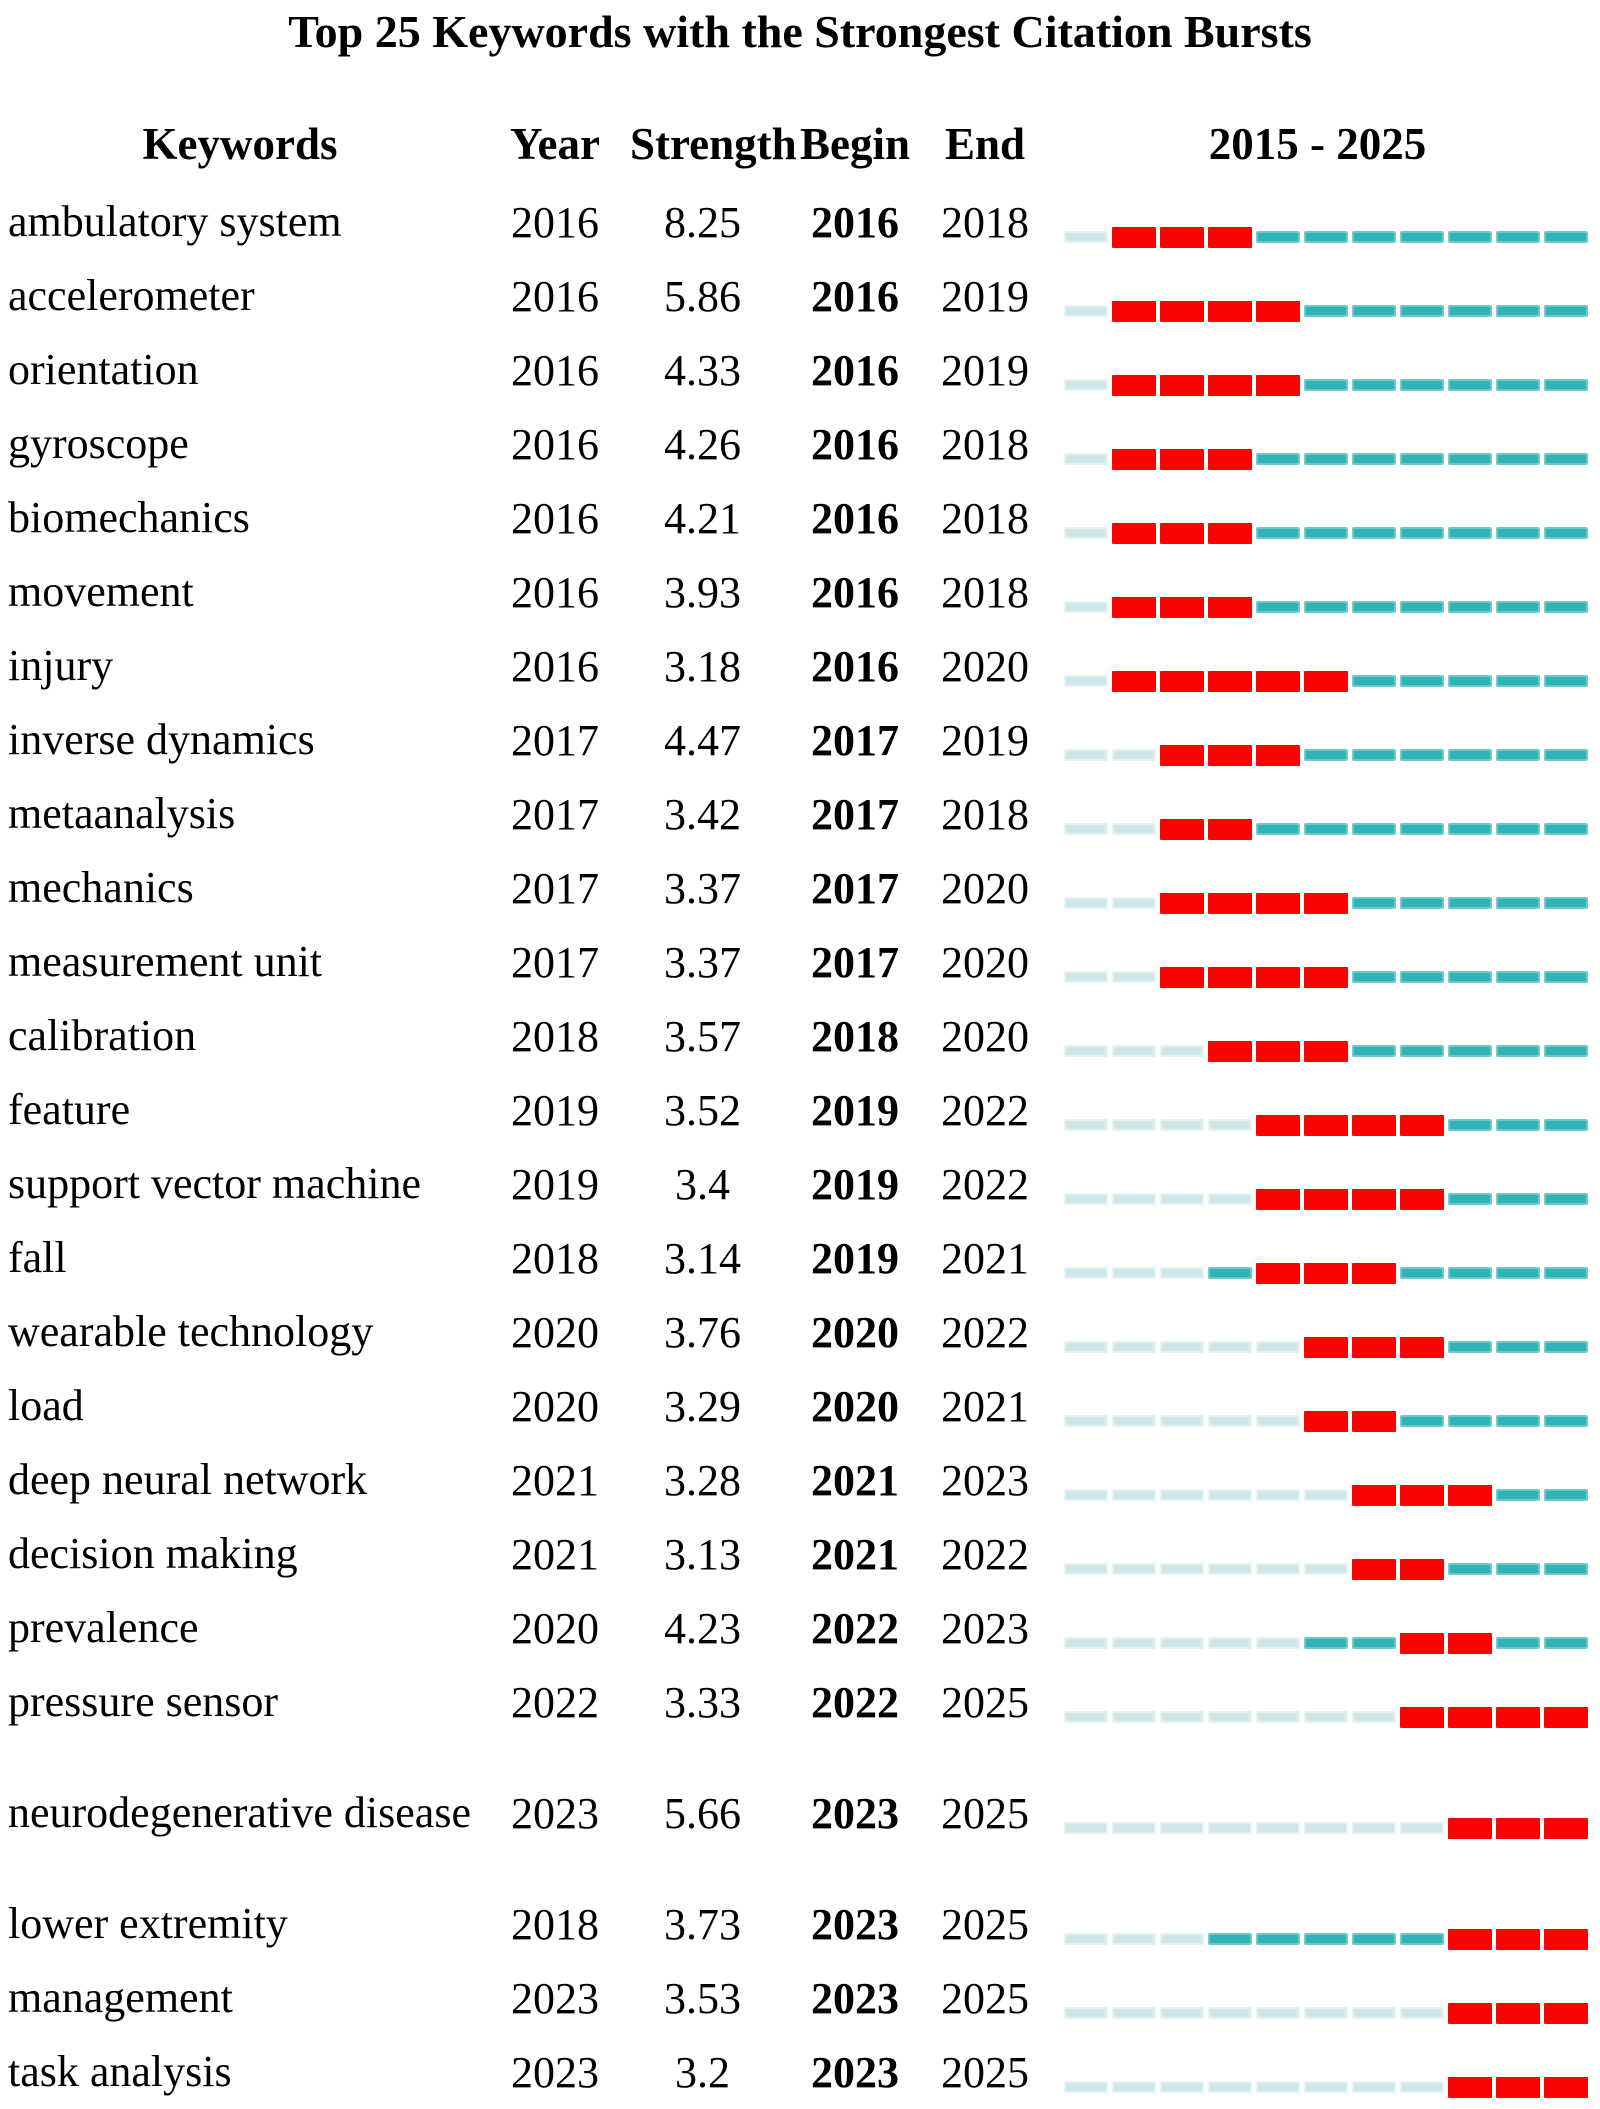 The image size is (1600, 2109). I want to click on year-cell: 2019, so click(555, 1110).